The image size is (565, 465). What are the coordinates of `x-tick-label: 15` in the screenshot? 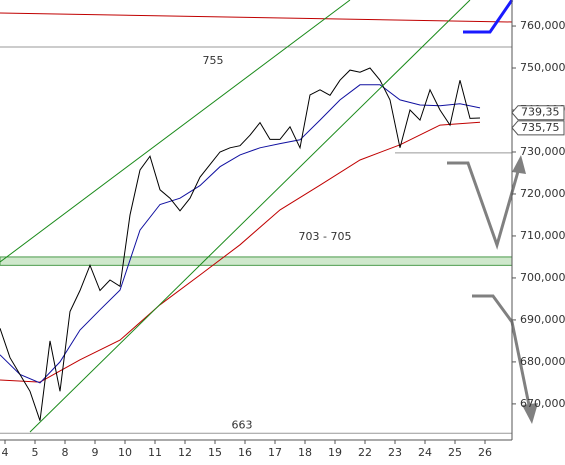 It's located at (215, 452).